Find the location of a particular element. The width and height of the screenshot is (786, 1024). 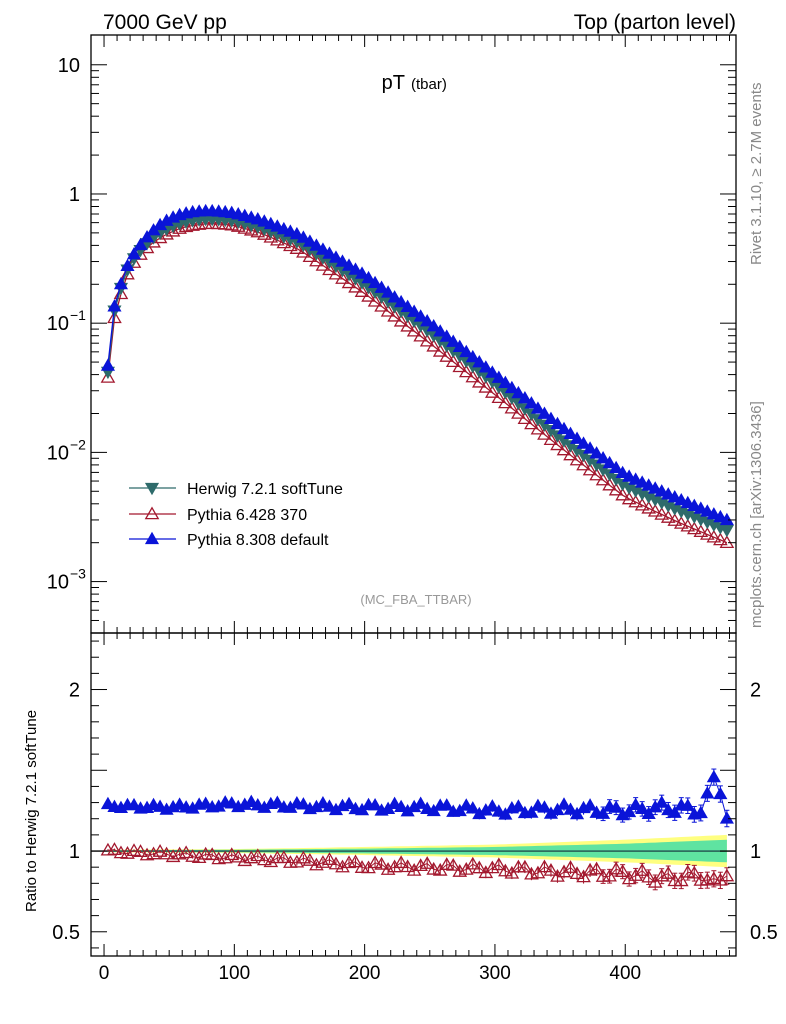

y-tick-label: 10 is located at coordinates (69, 66).